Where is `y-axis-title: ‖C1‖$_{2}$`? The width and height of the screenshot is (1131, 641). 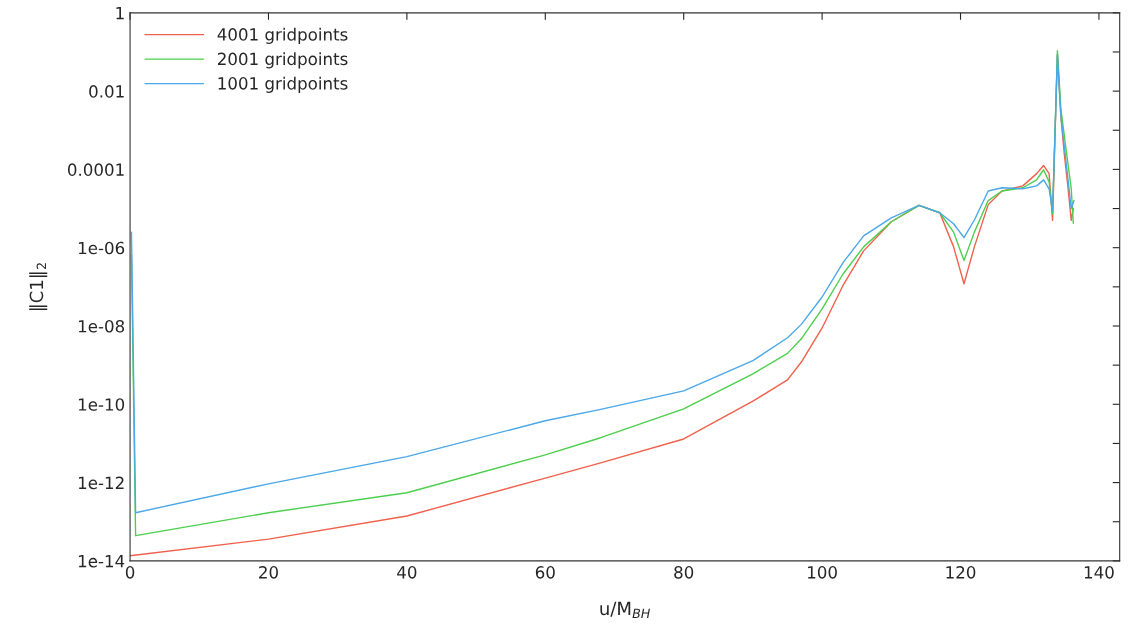
y-axis-title: ‖C1‖$_{2}$ is located at coordinates (38, 287).